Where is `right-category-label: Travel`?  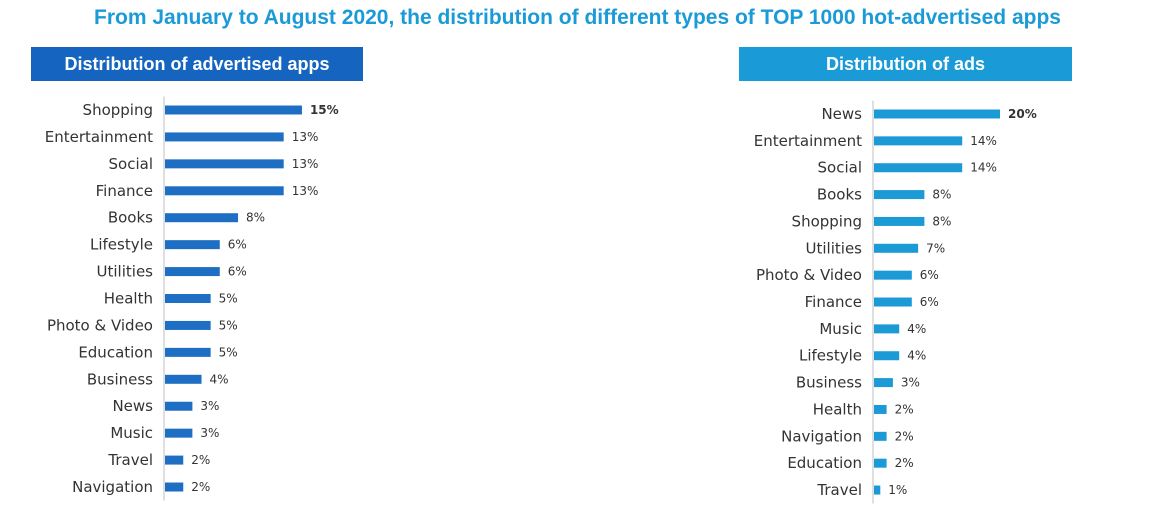 right-category-label: Travel is located at coordinates (839, 490).